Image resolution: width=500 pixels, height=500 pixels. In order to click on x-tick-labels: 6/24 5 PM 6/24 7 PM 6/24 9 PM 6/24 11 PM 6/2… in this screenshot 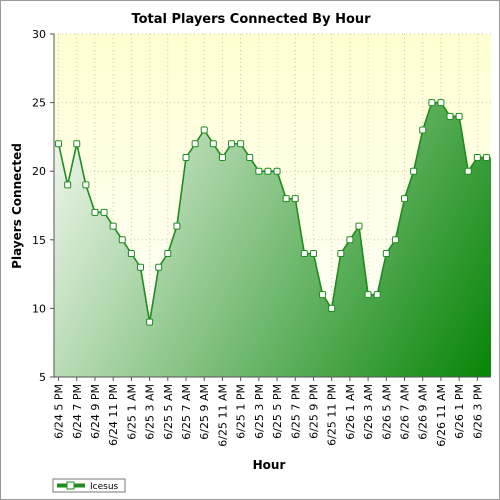, I will do `click(268, 412)`.